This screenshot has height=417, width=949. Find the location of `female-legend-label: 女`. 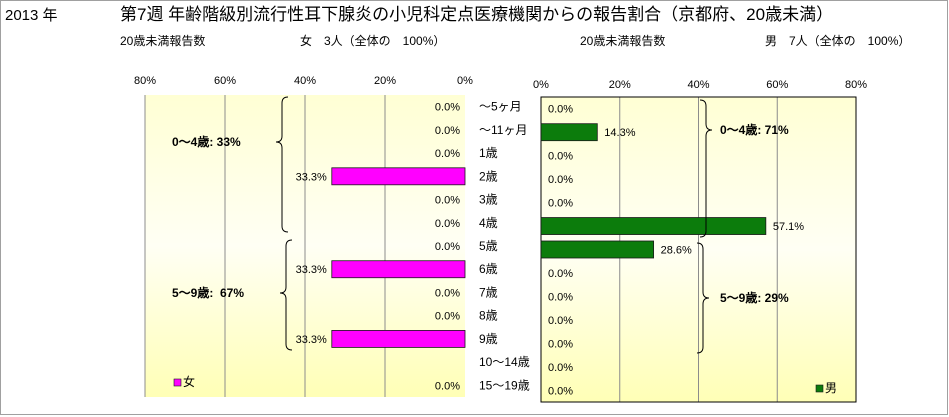

female-legend-label: 女 is located at coordinates (189, 381).